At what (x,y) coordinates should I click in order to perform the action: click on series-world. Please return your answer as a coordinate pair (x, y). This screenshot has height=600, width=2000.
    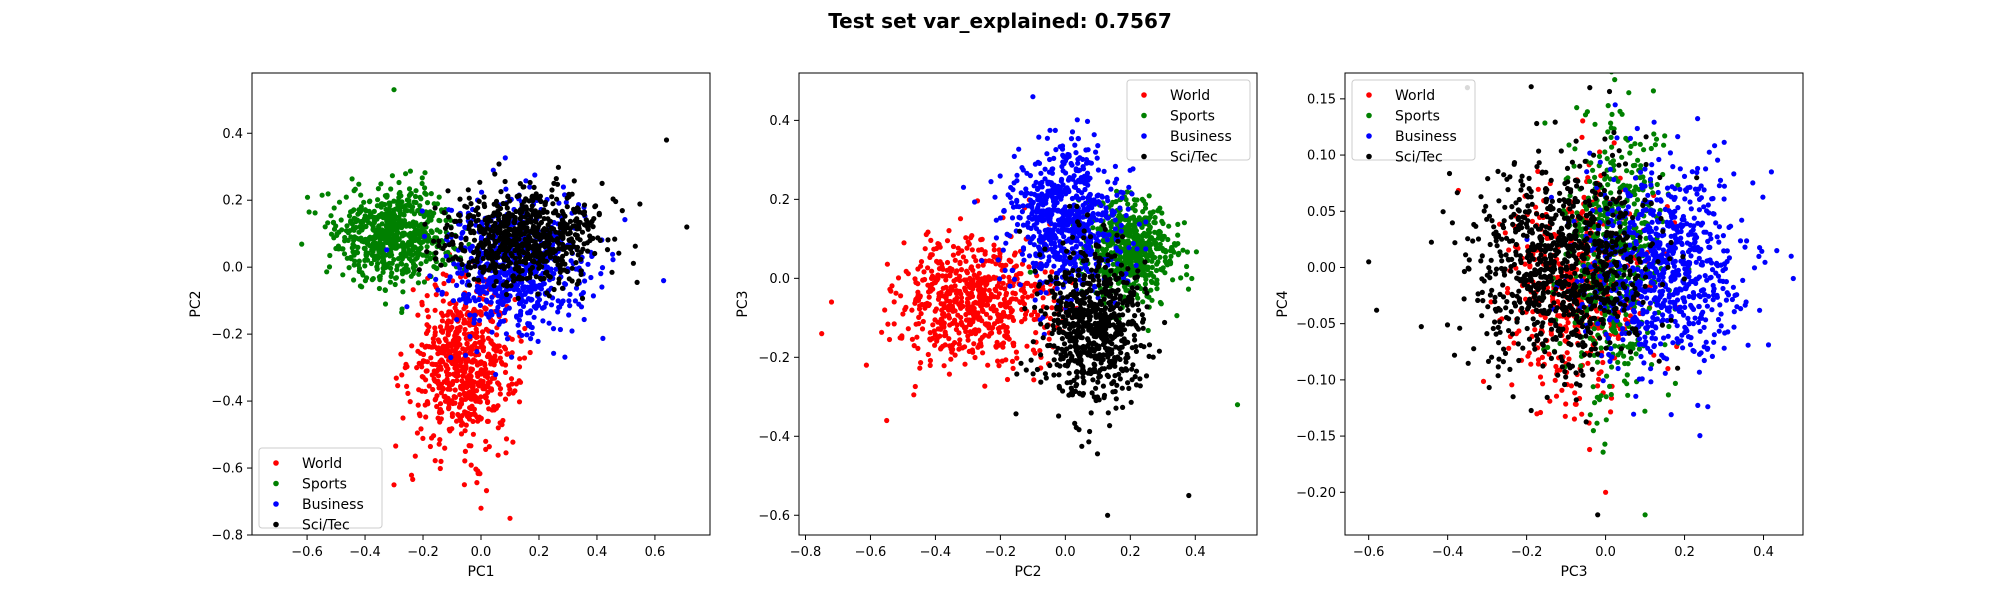
    Looking at the image, I should click on (971, 297).